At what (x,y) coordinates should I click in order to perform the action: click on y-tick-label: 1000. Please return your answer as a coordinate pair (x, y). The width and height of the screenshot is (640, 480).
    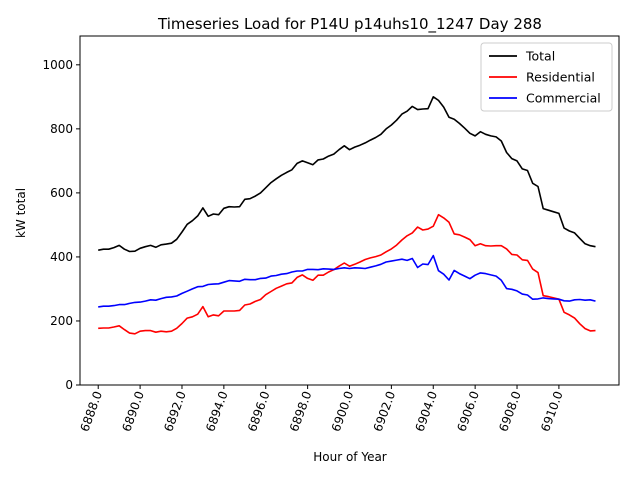
    Looking at the image, I should click on (57, 65).